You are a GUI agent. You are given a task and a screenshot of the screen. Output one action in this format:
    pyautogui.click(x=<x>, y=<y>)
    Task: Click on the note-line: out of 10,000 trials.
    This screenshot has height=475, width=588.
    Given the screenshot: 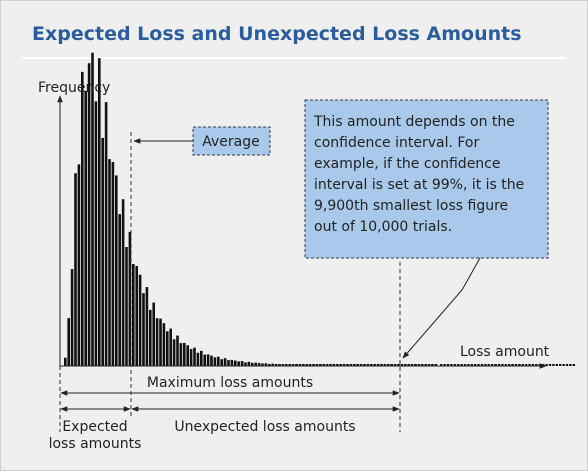 What is the action you would take?
    pyautogui.click(x=383, y=227)
    